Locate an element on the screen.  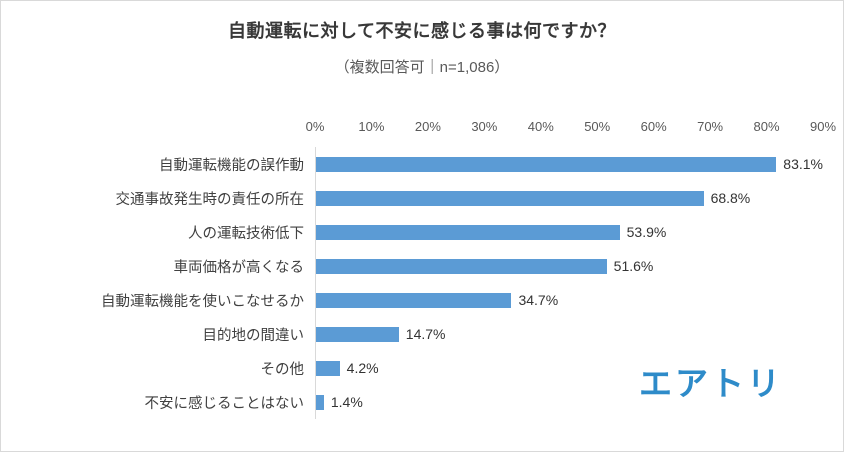
chart-row: 目的地の間違い 14.7% is located at coordinates (423, 334).